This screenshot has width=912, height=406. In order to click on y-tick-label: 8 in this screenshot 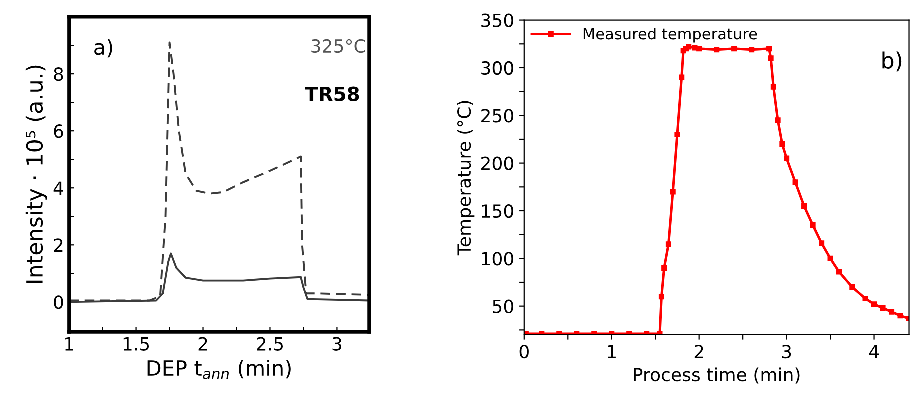, I will do `click(59, 75)`.